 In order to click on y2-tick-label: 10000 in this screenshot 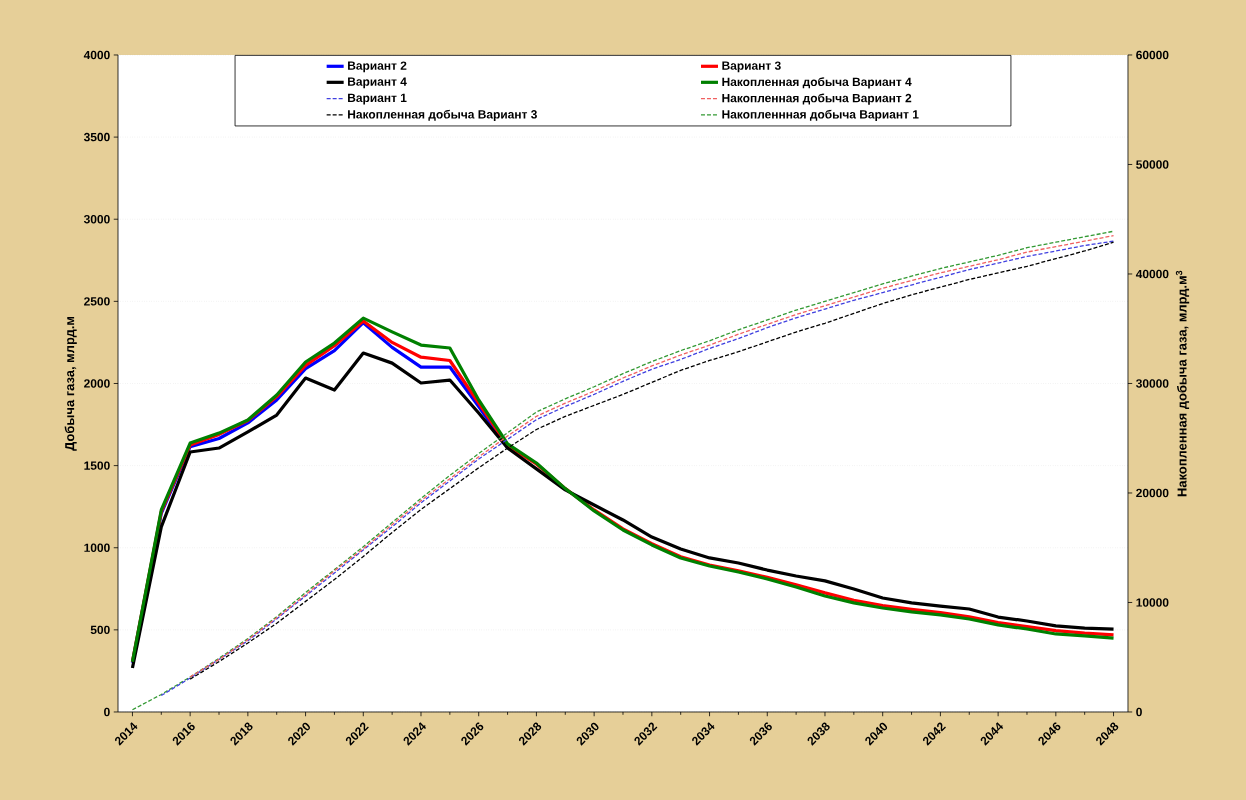, I will do `click(1152, 602)`.